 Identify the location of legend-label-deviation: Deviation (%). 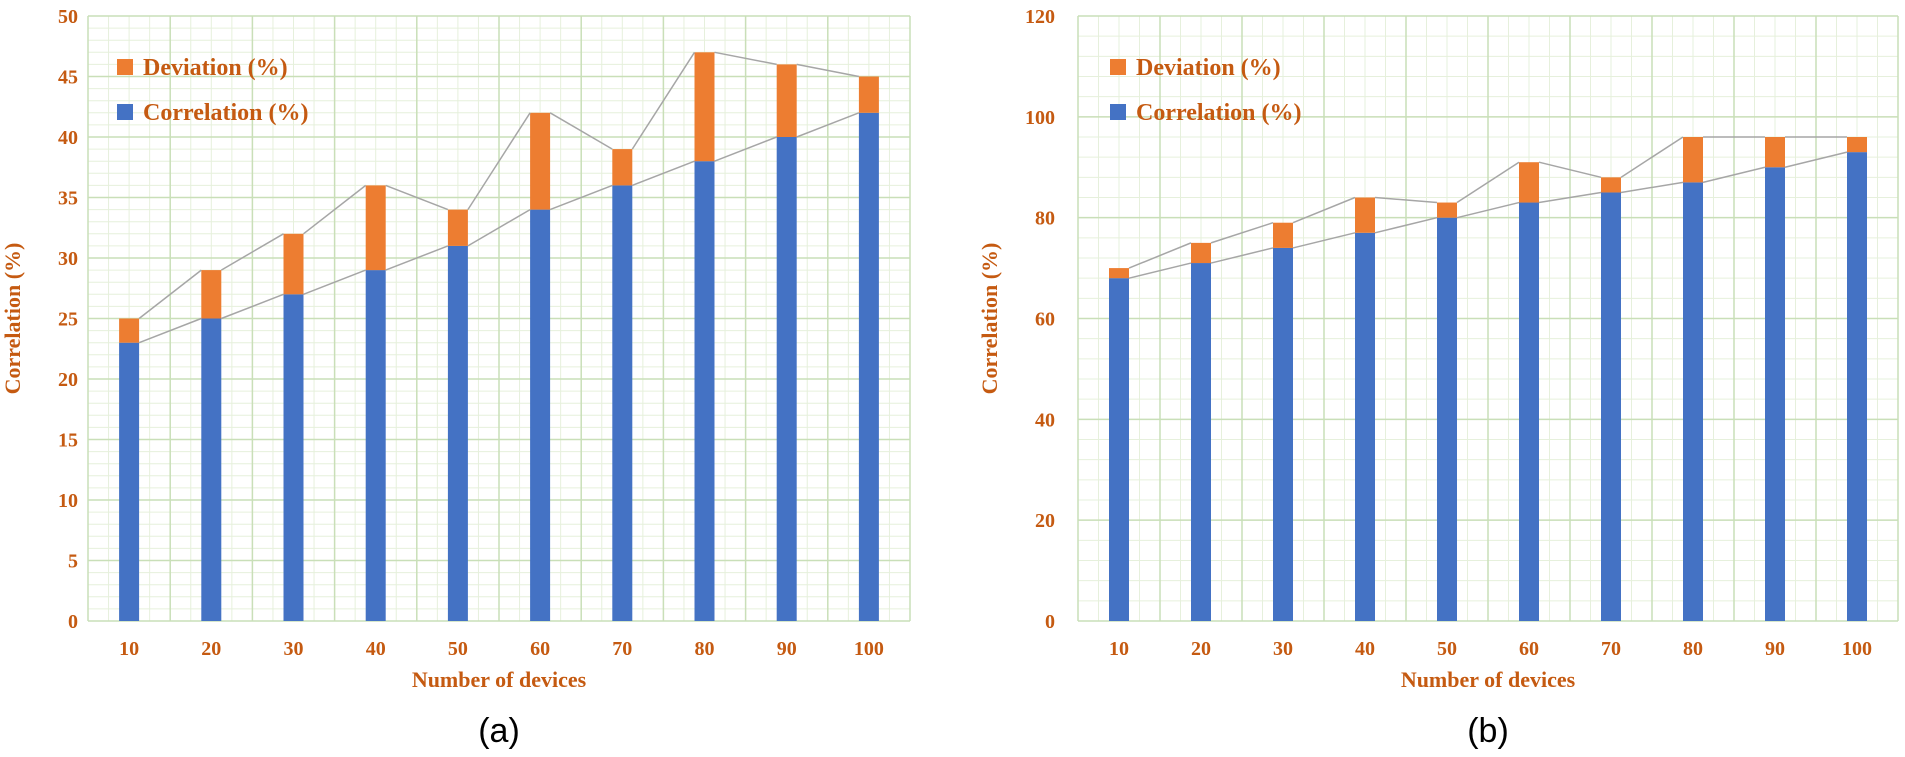
(1208, 68).